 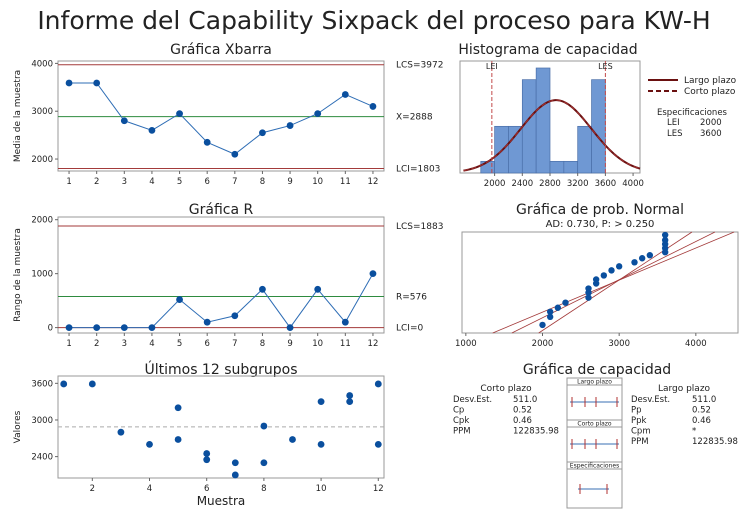 I want to click on x-tick-label: 2800, so click(x=550, y=184).